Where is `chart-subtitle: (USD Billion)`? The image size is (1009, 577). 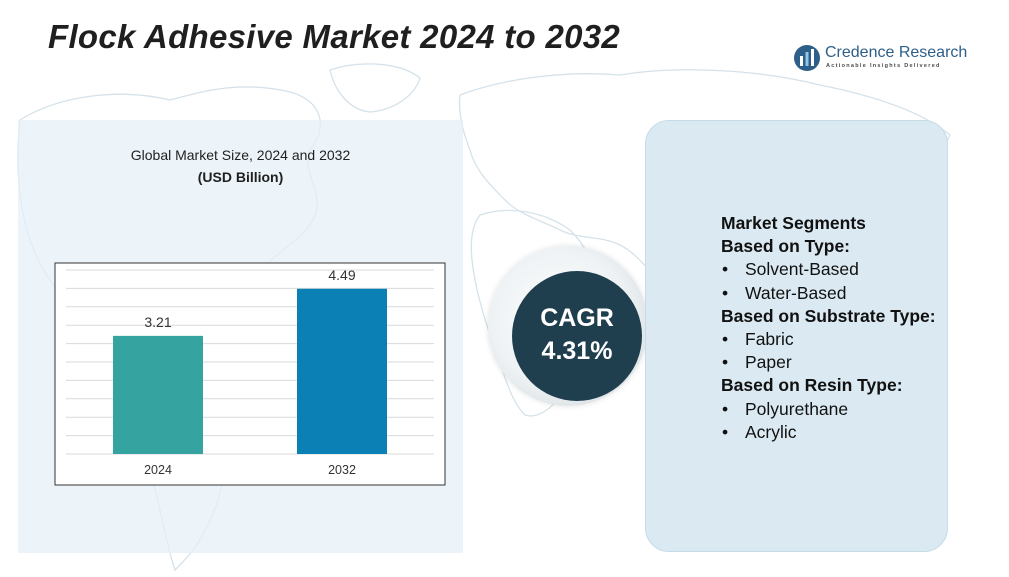 chart-subtitle: (USD Billion) is located at coordinates (240, 177).